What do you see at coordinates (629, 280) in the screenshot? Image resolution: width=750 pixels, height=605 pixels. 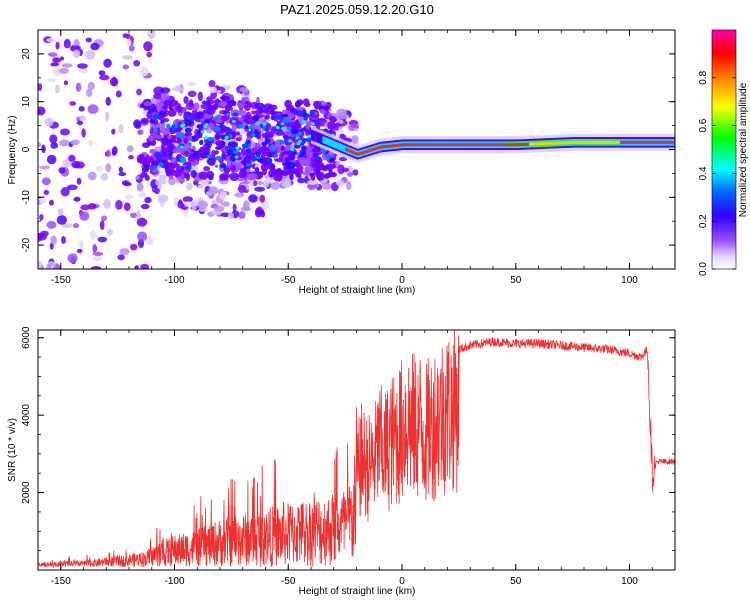 I see `heatmap-x-tick-label: 100` at bounding box center [629, 280].